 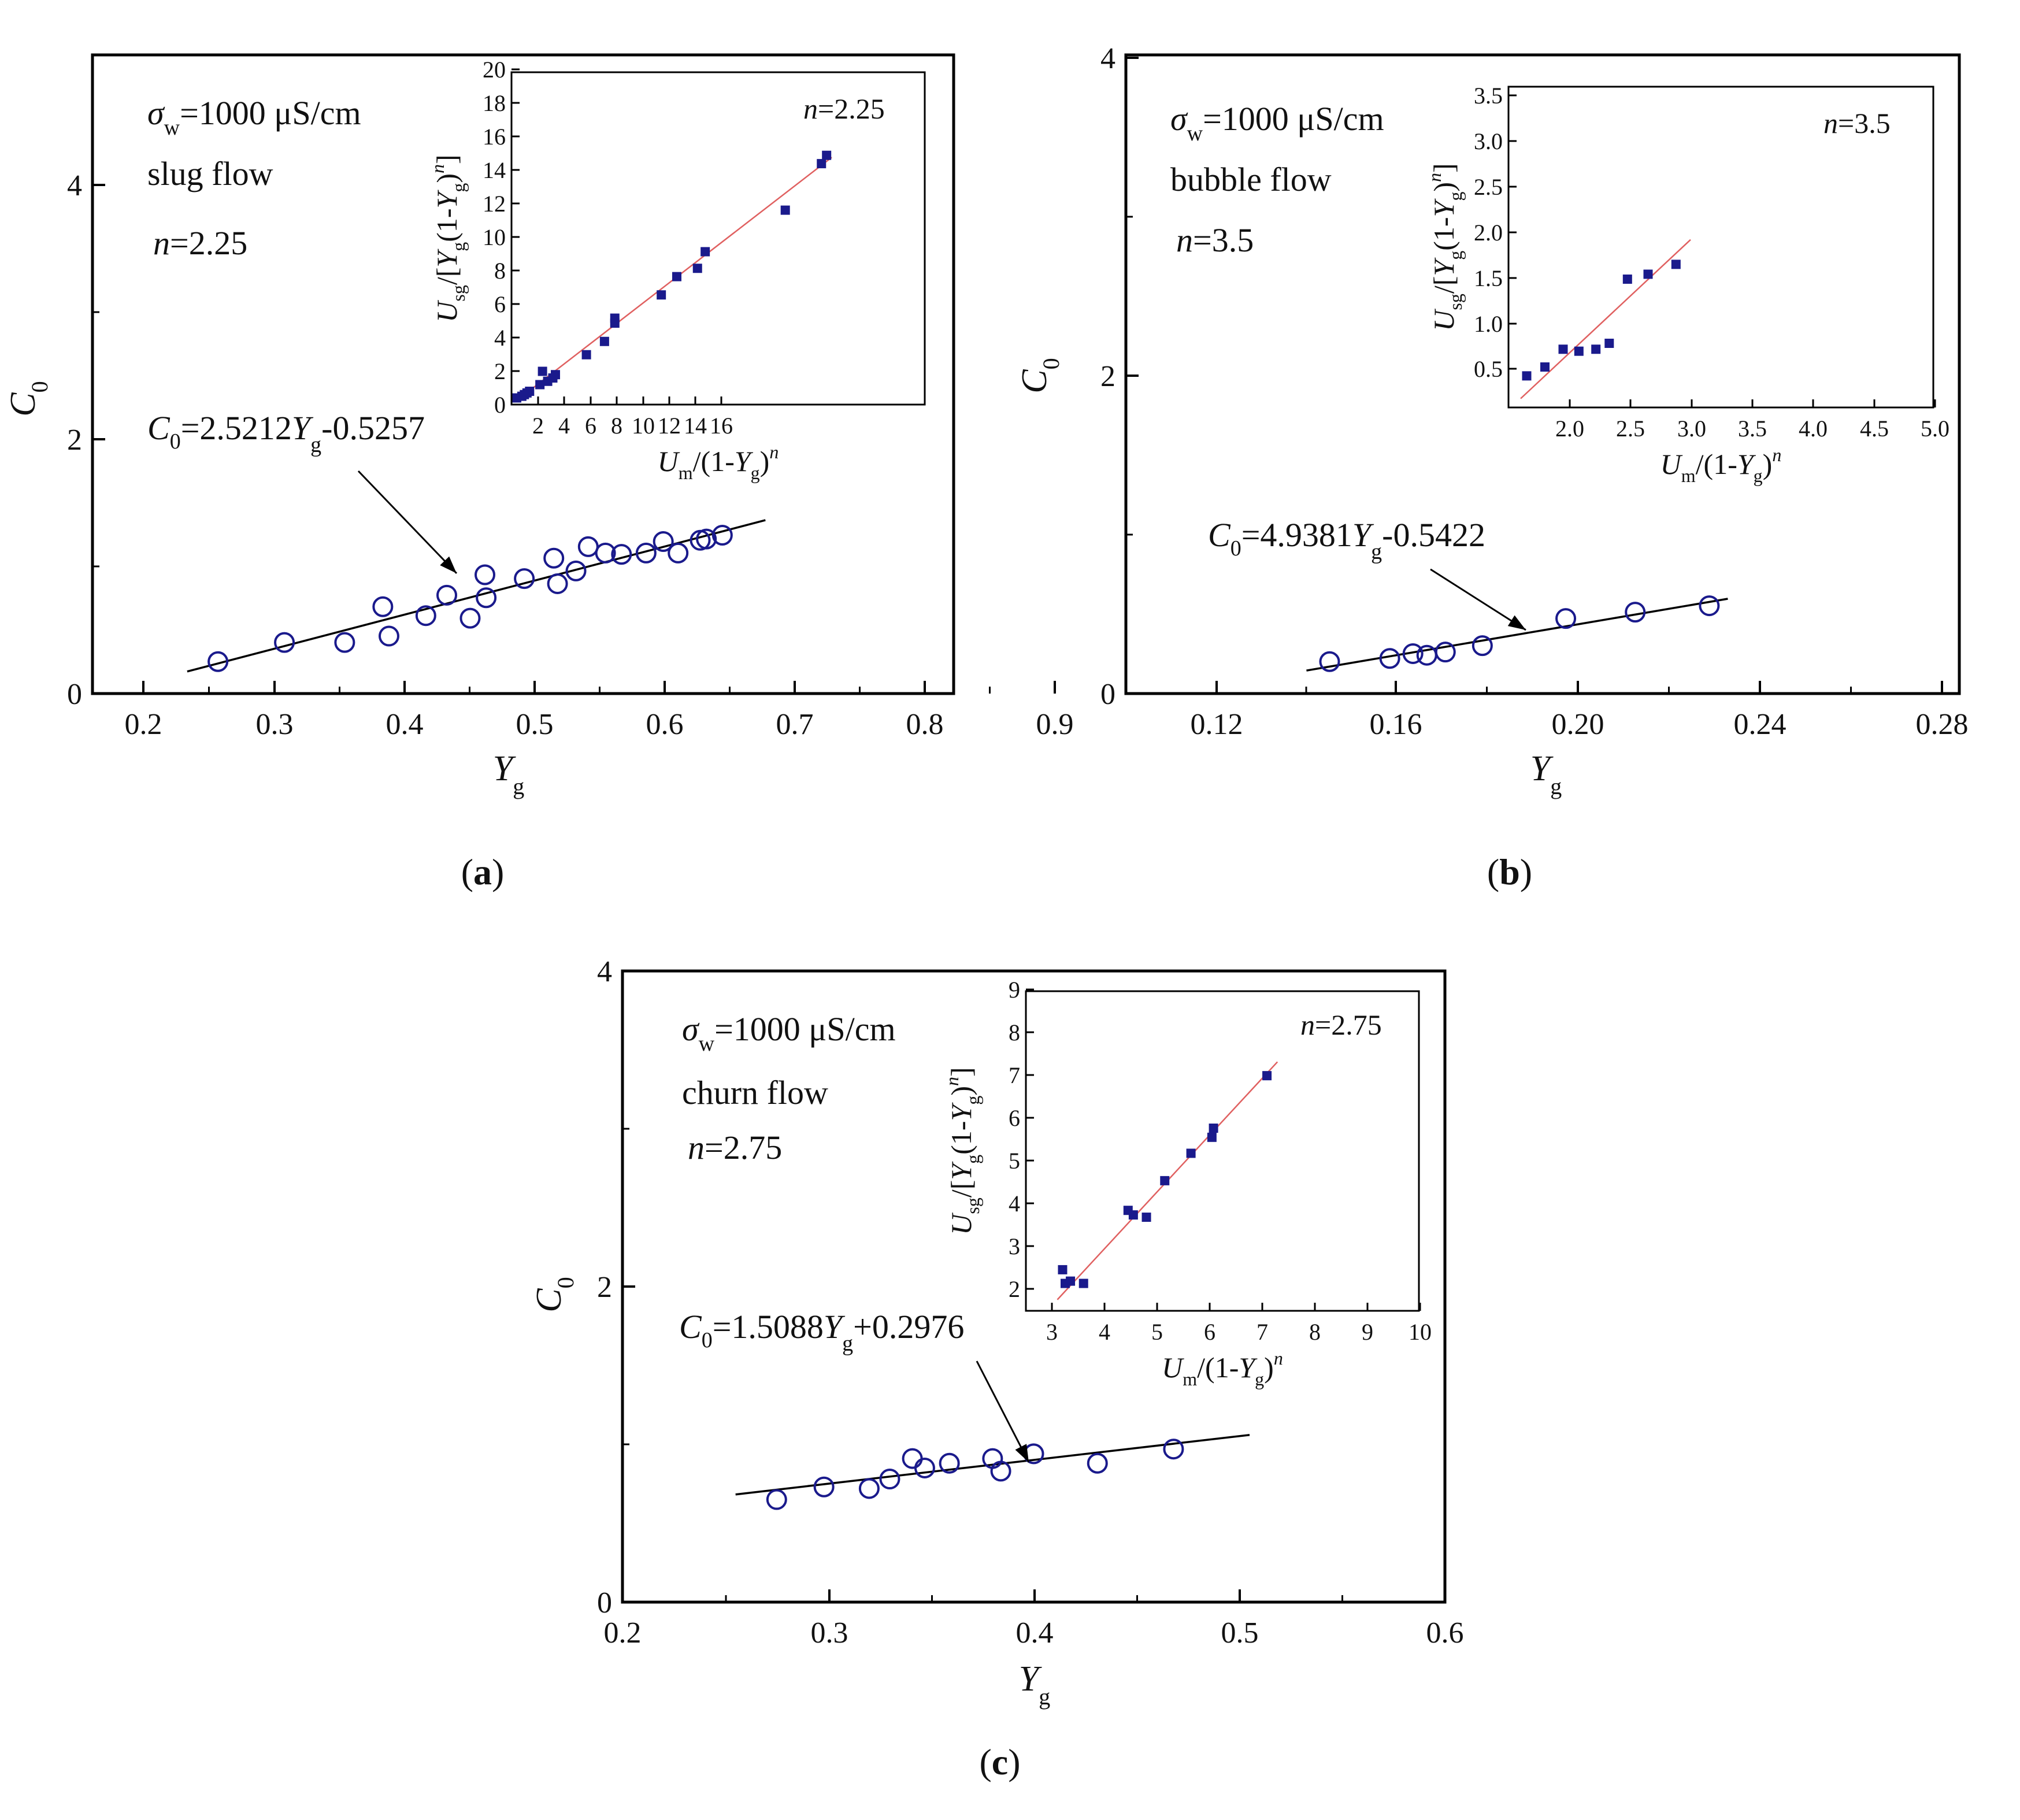 I want to click on x-exp: n, so click(x=1278, y=1358).